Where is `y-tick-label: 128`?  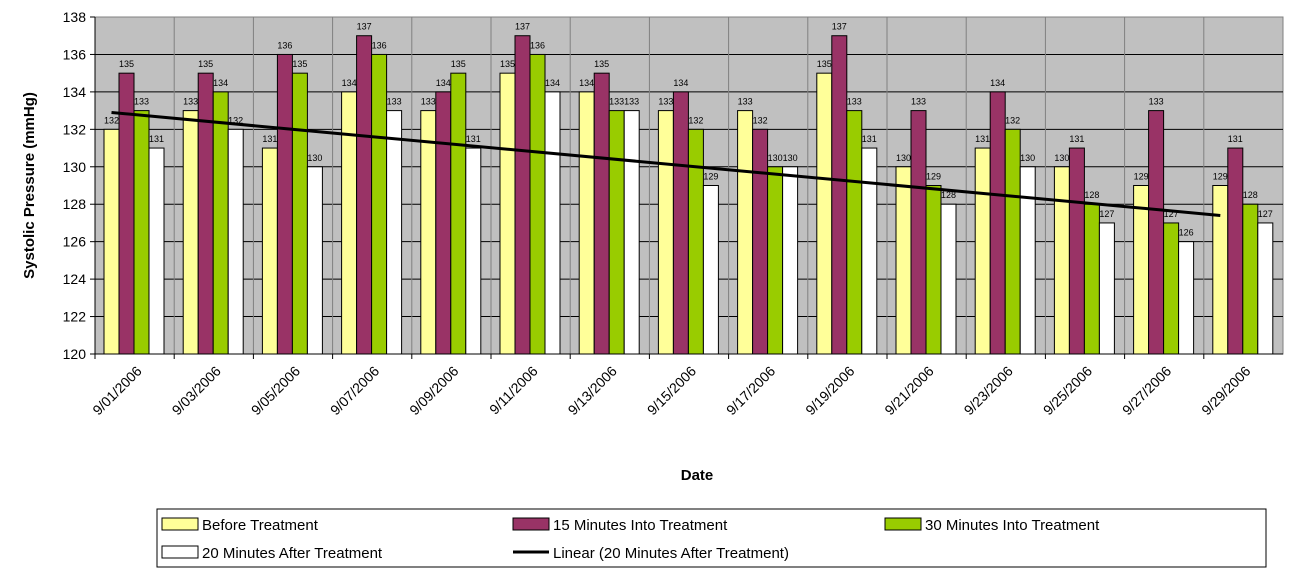
y-tick-label: 128 is located at coordinates (75, 204).